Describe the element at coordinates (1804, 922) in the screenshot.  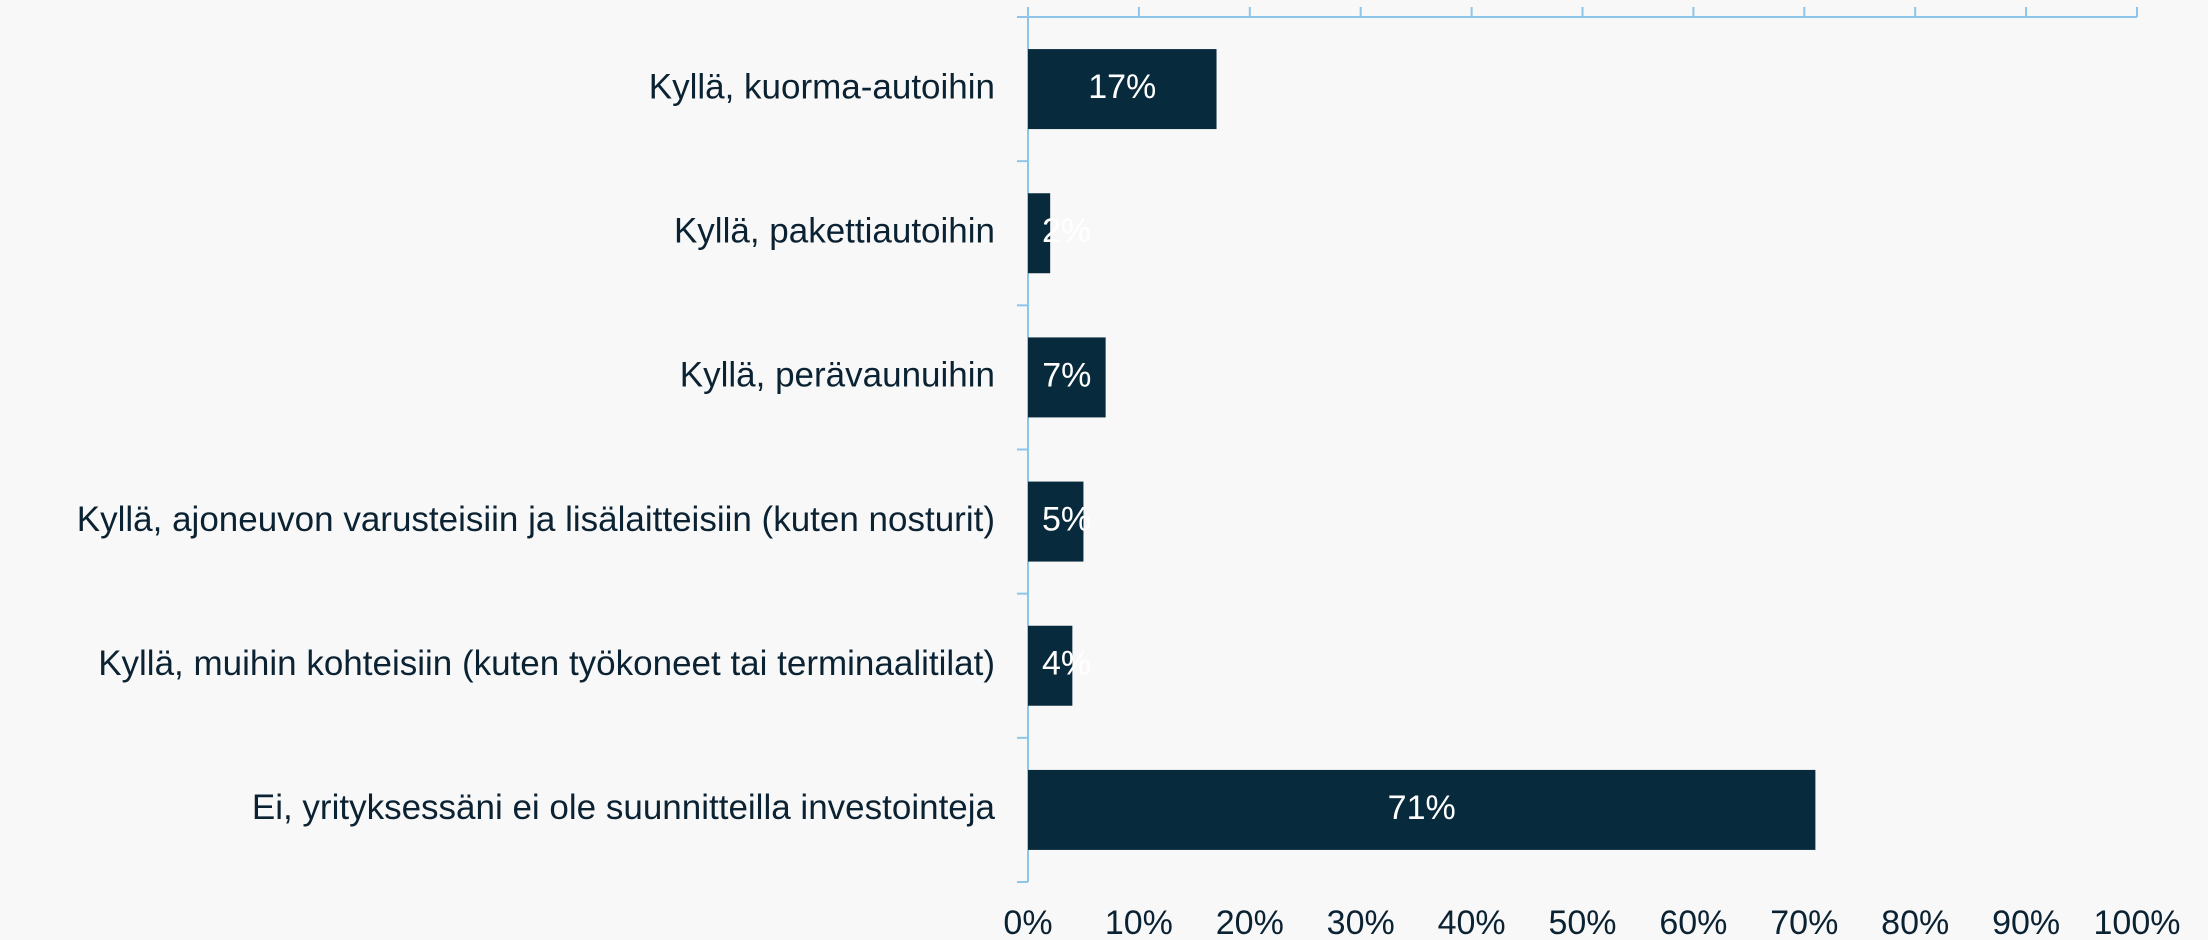
I see `x-tick-label: 70%` at that location.